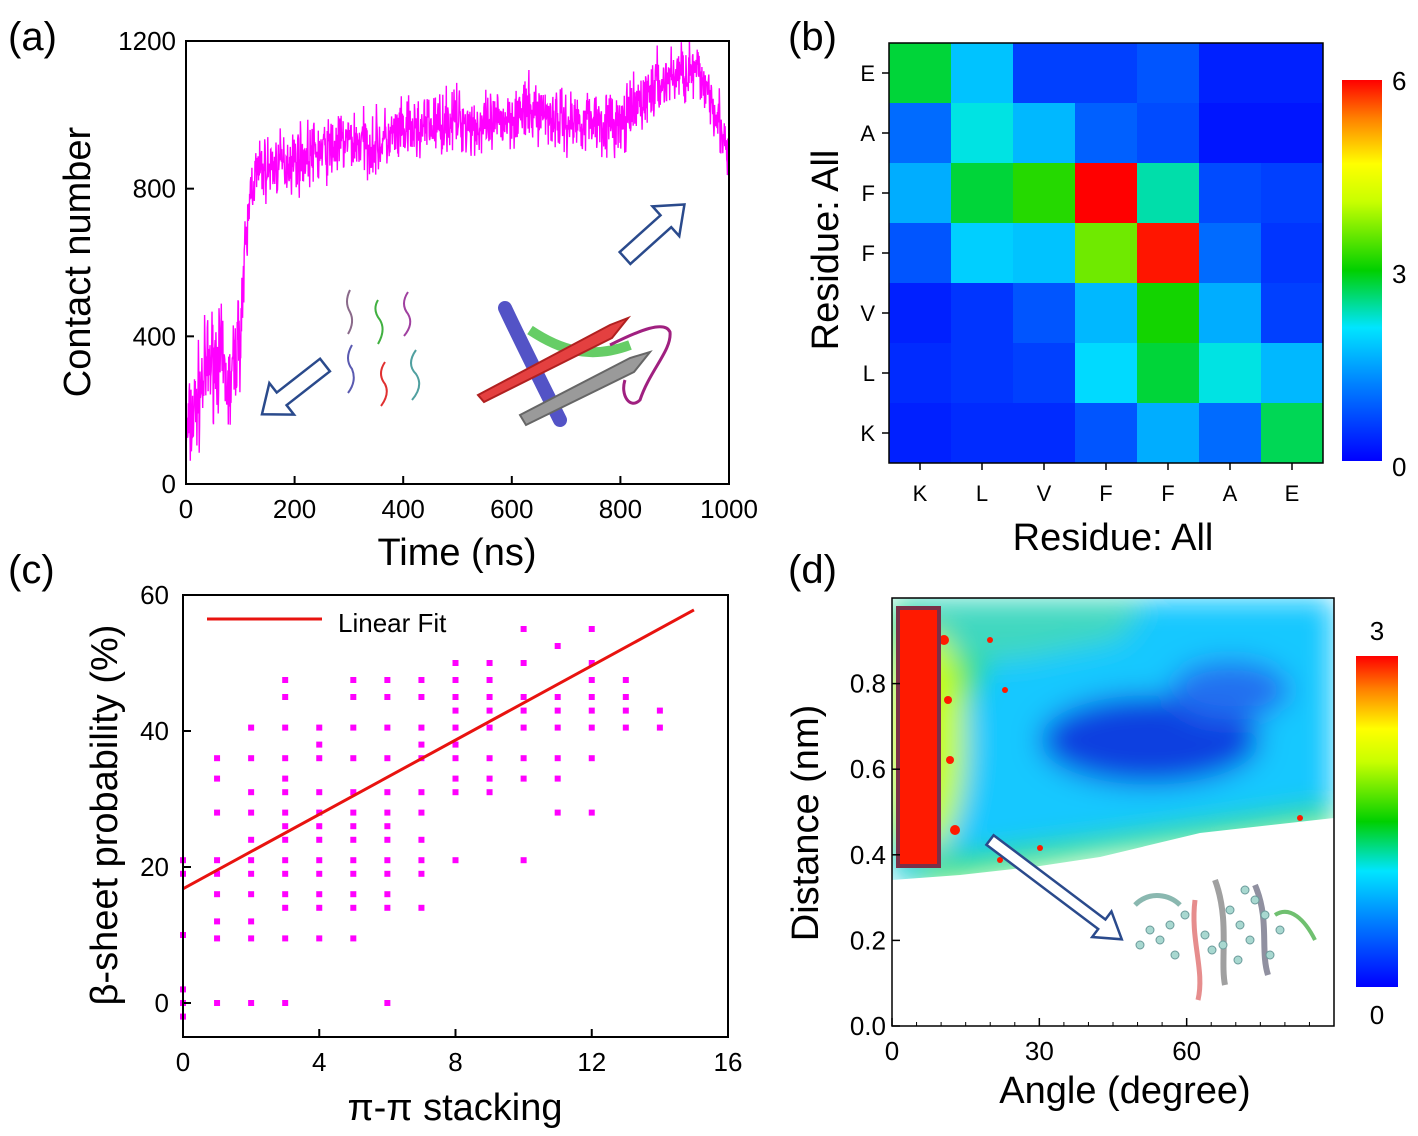 Image resolution: width=1418 pixels, height=1136 pixels. What do you see at coordinates (1377, 821) in the screenshot?
I see `panel-d-colorbar` at bounding box center [1377, 821].